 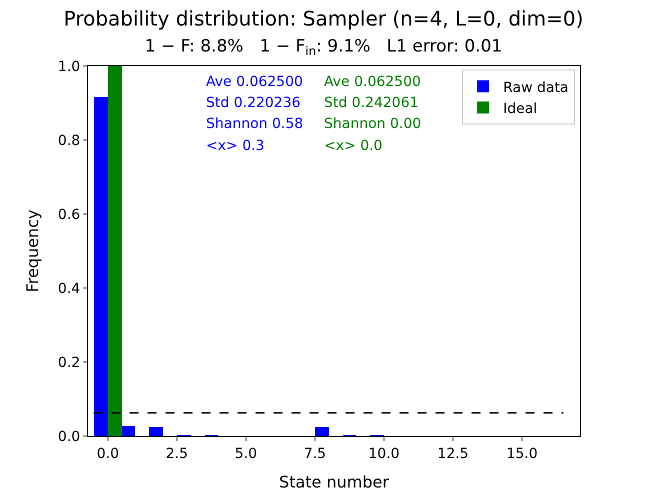 I want to click on annotation: <x> 0.3, so click(x=235, y=146).